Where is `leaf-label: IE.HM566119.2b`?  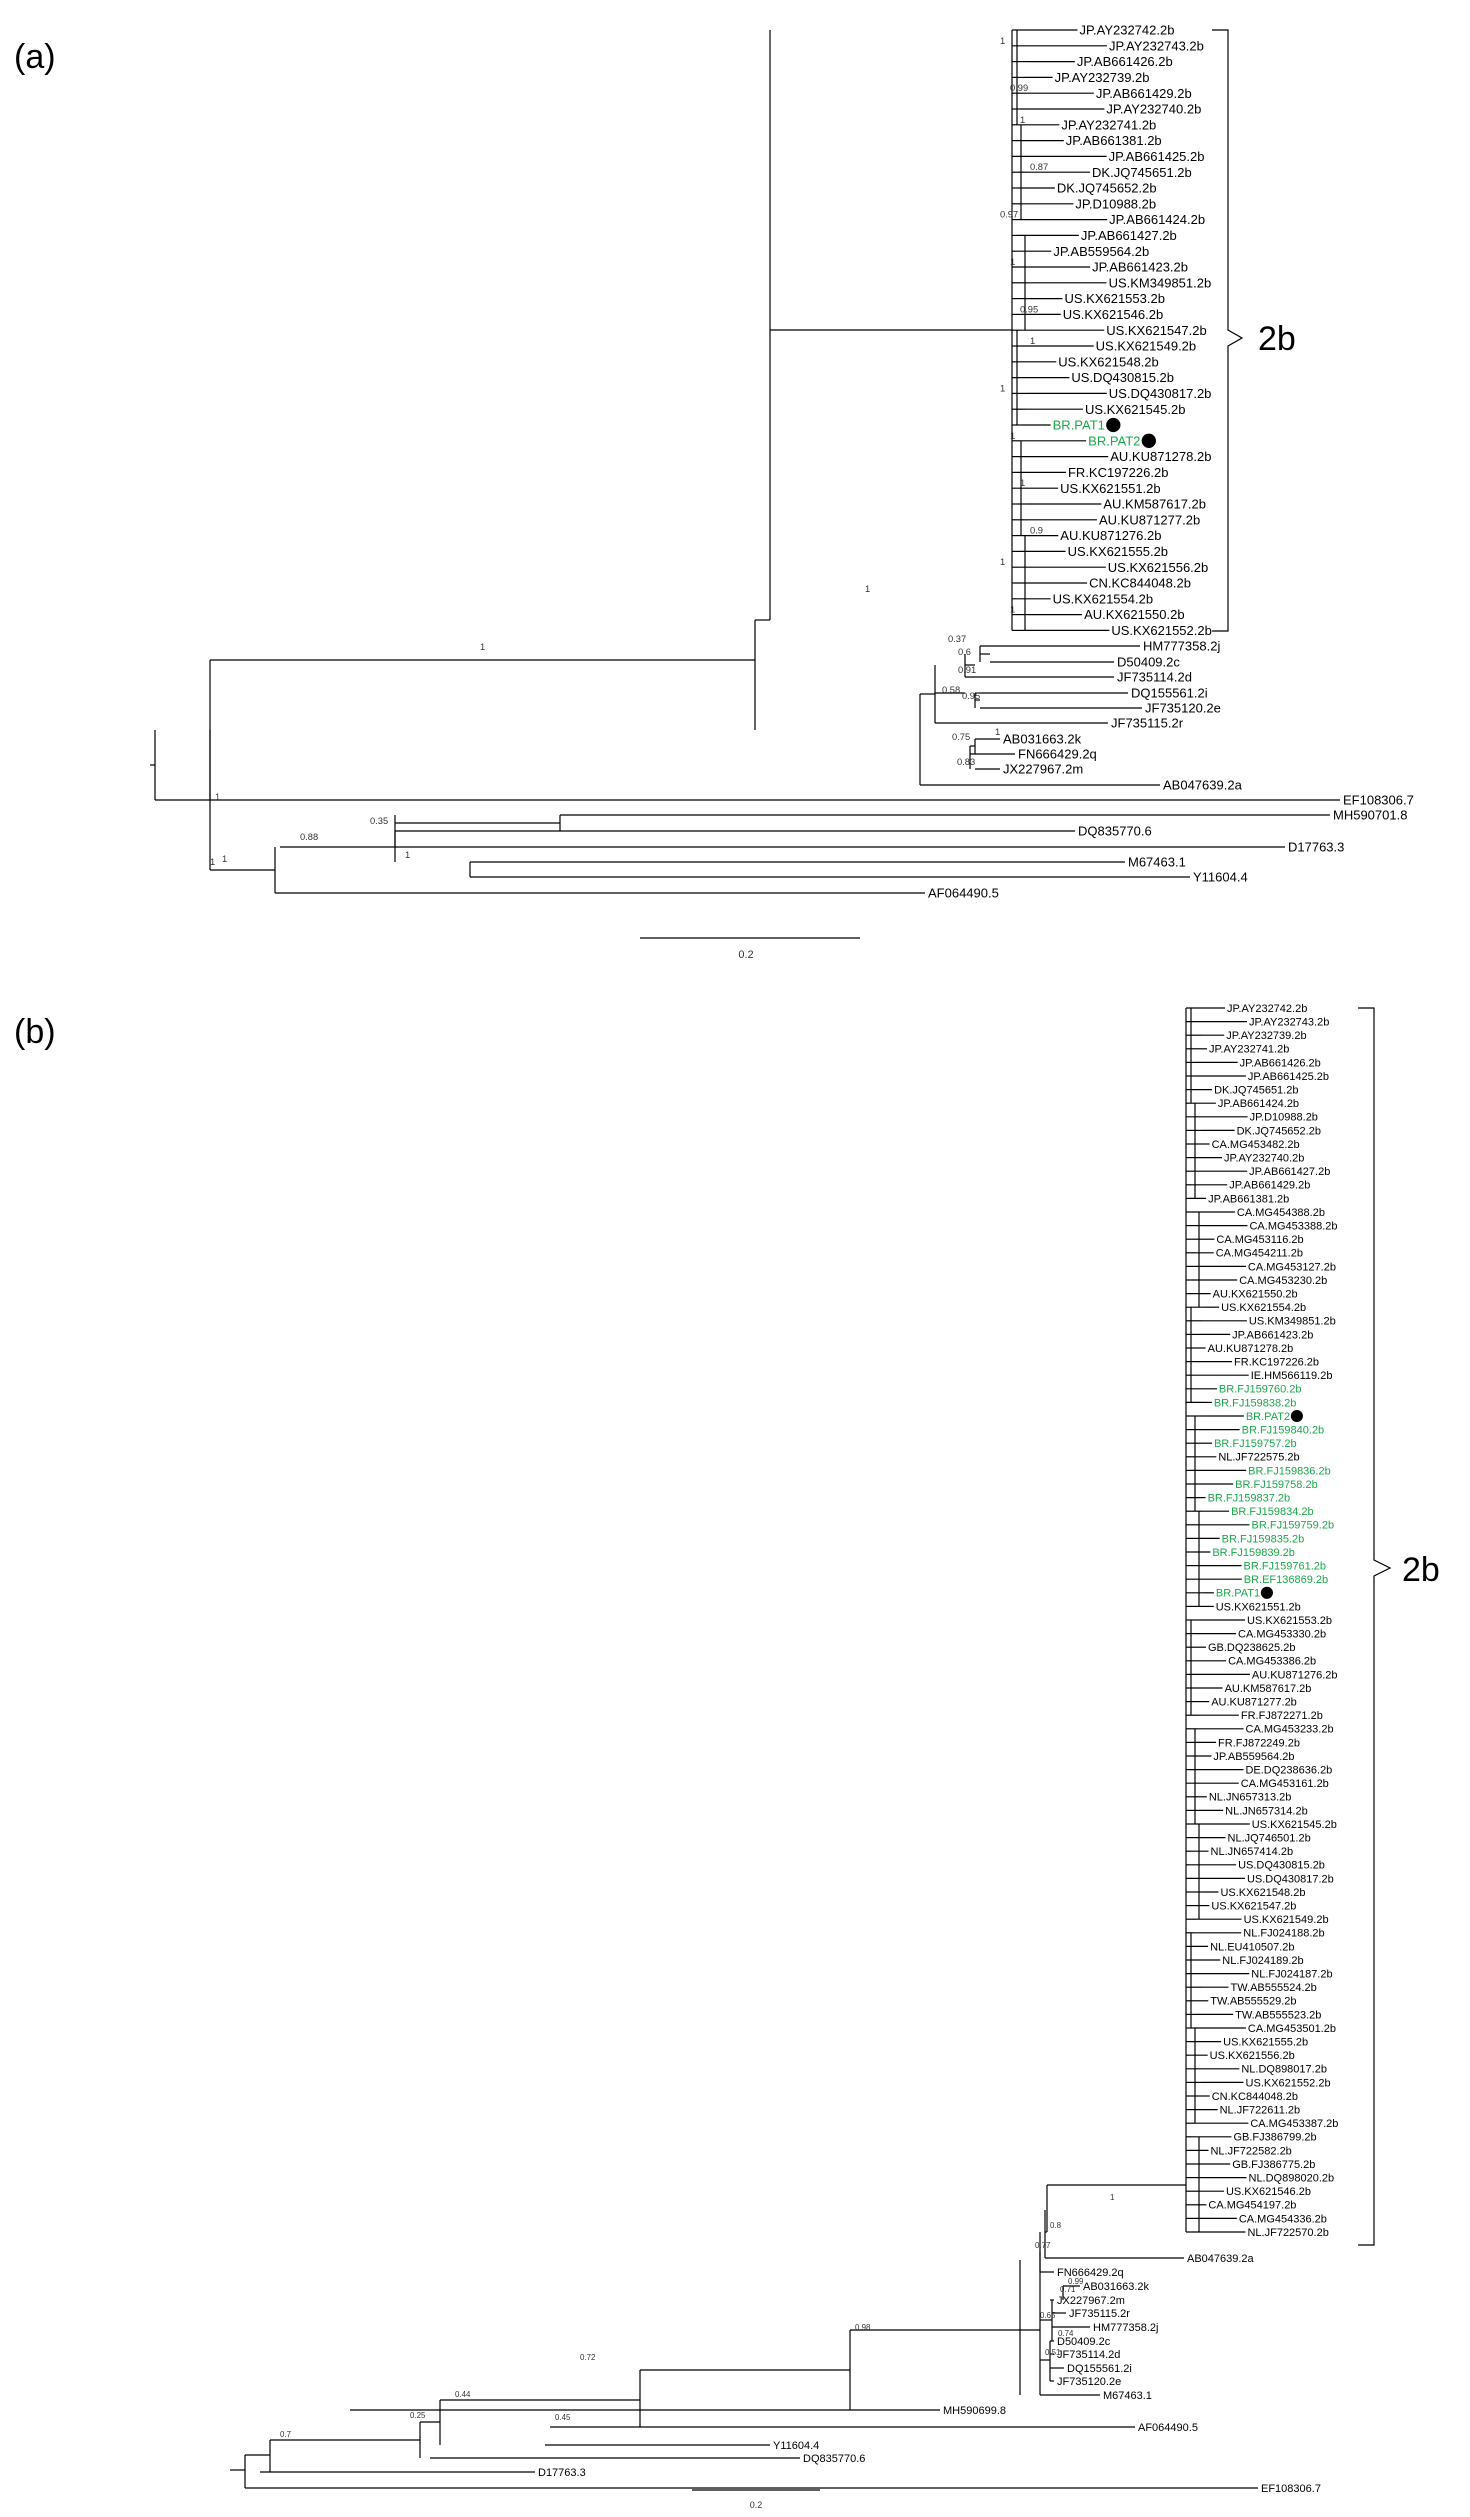 leaf-label: IE.HM566119.2b is located at coordinates (1292, 1376).